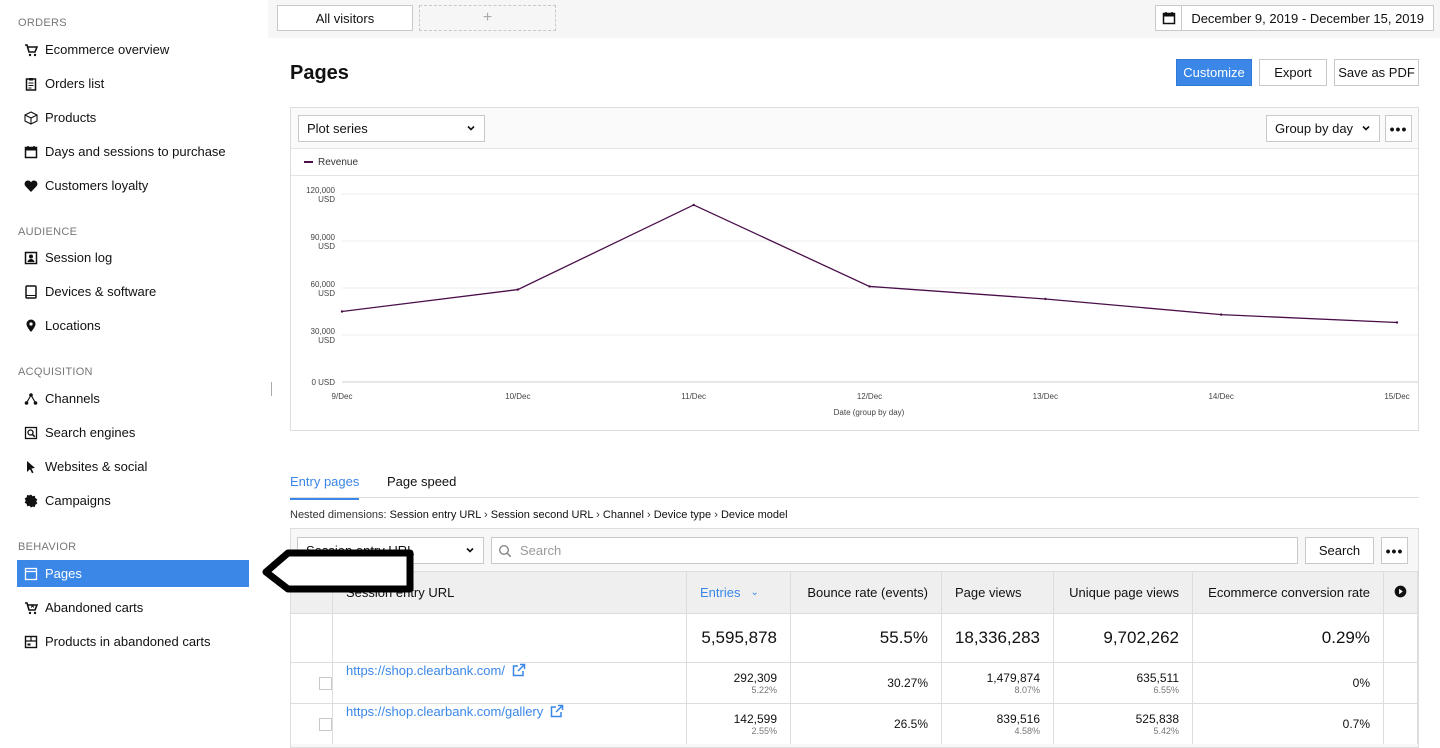 The image size is (1440, 748). What do you see at coordinates (998, 592) in the screenshot?
I see `column-header-views: Page views` at bounding box center [998, 592].